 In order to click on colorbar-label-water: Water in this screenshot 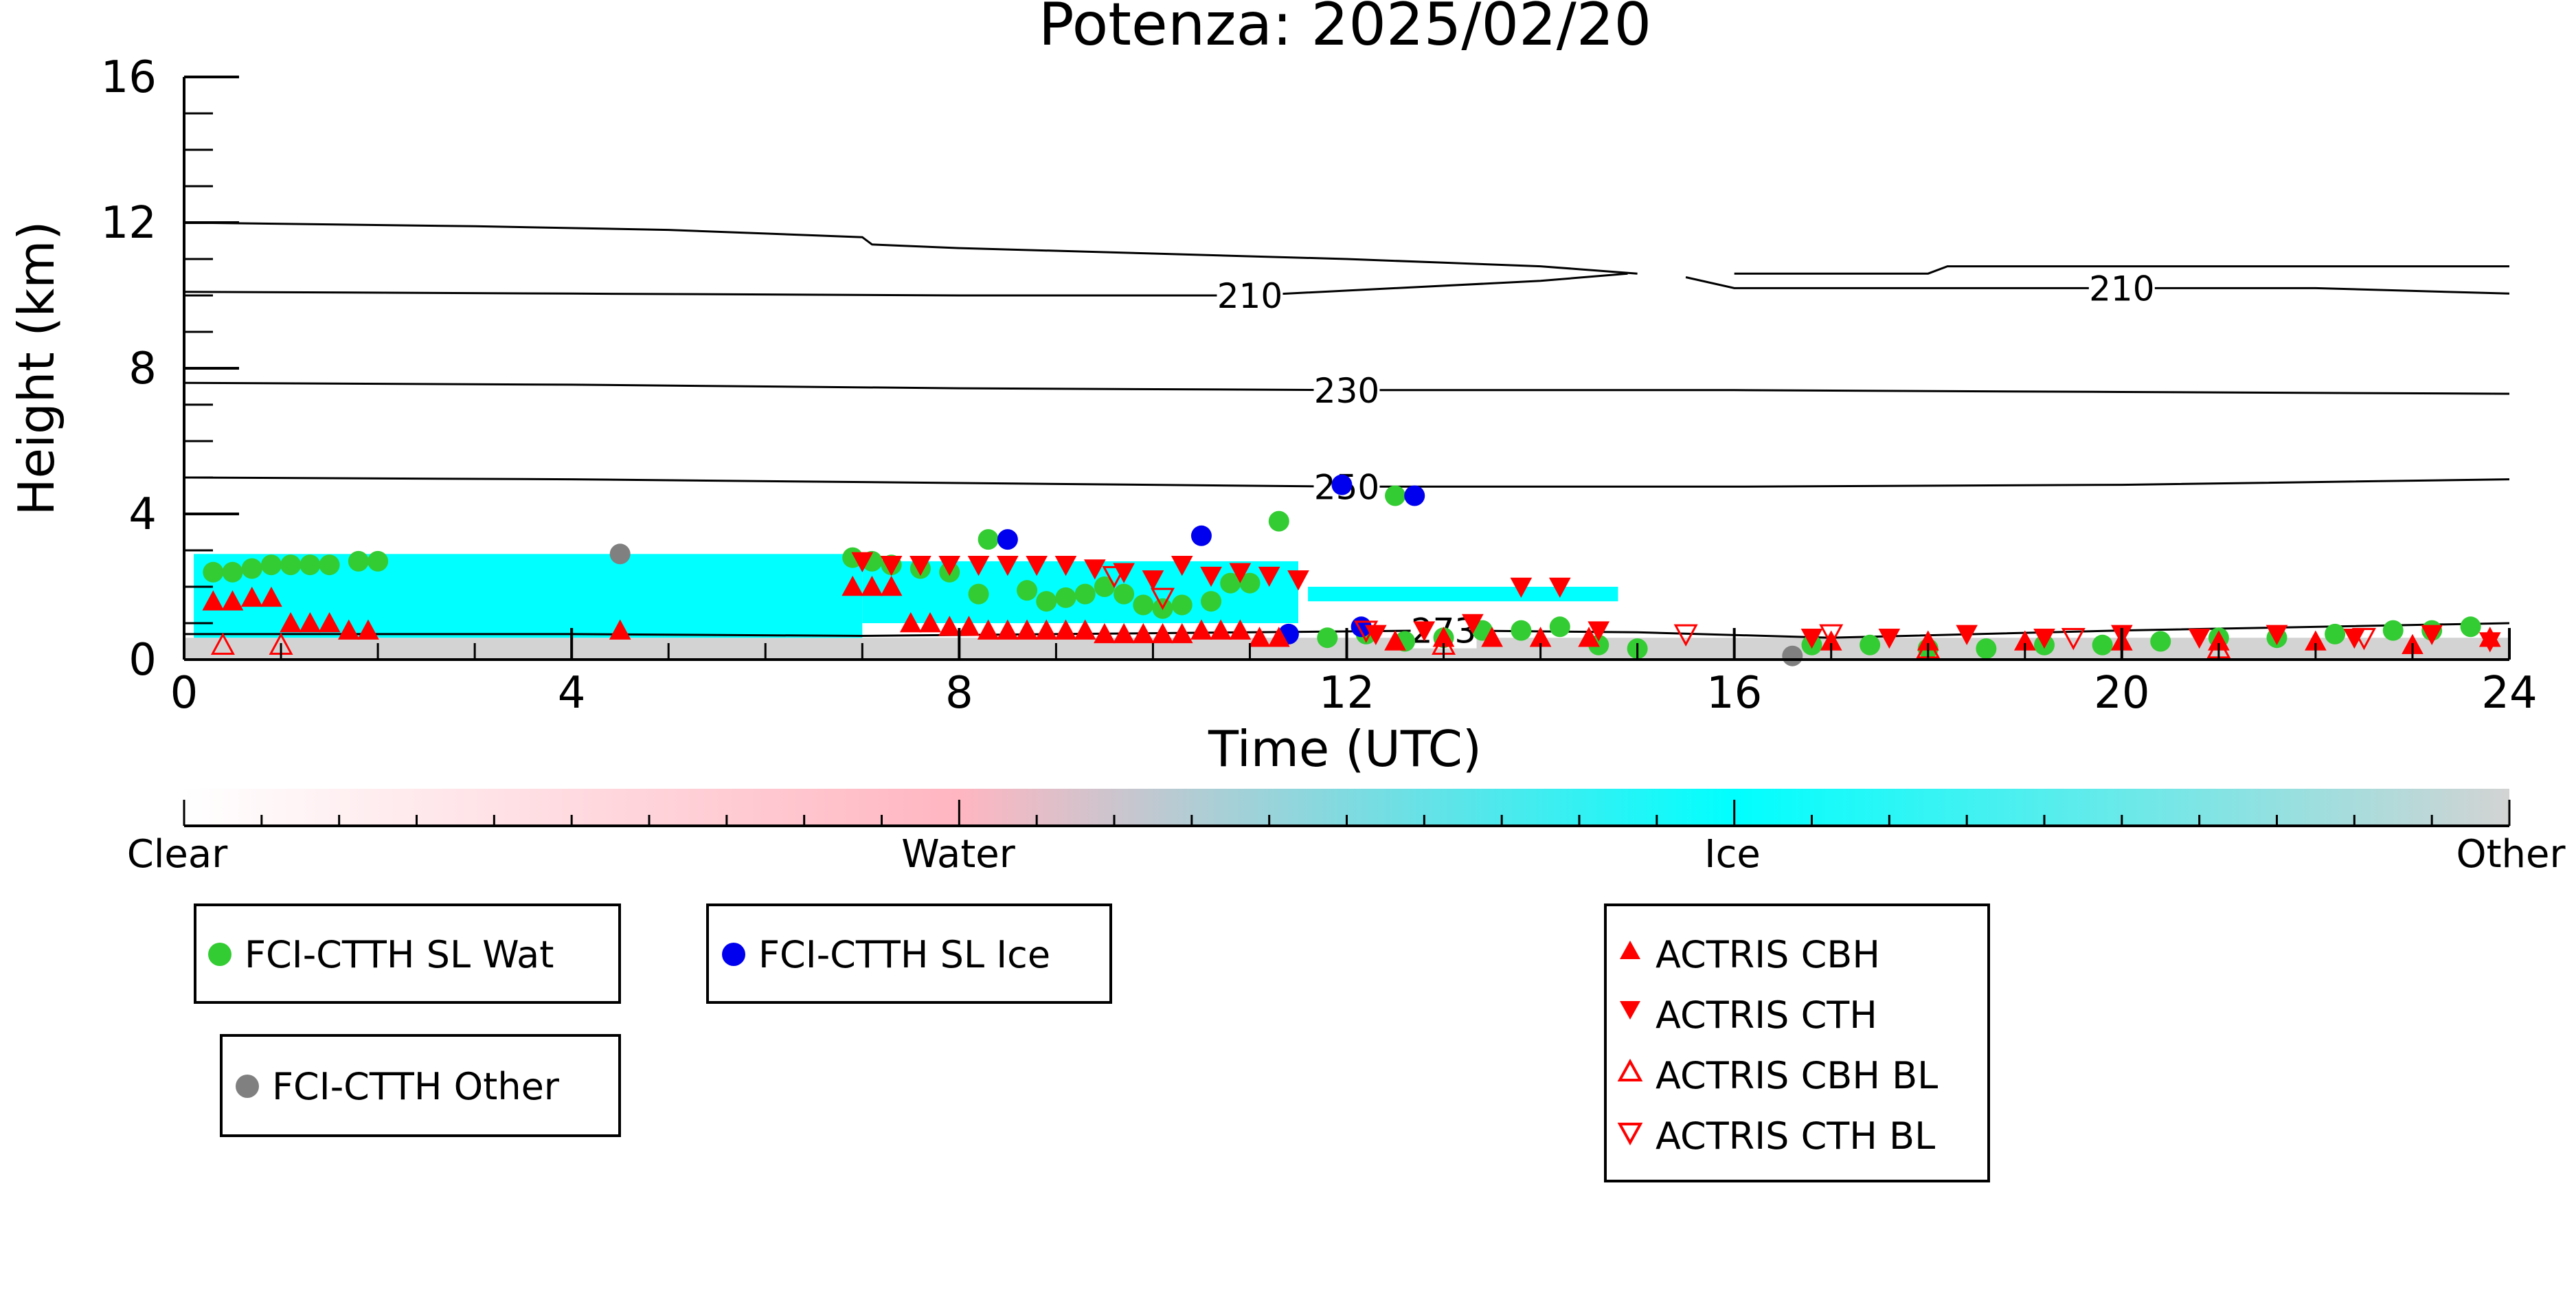, I will do `click(958, 854)`.